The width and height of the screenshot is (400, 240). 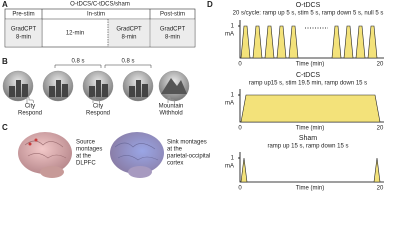 I want to click on brain-sink, so click(x=137, y=153).